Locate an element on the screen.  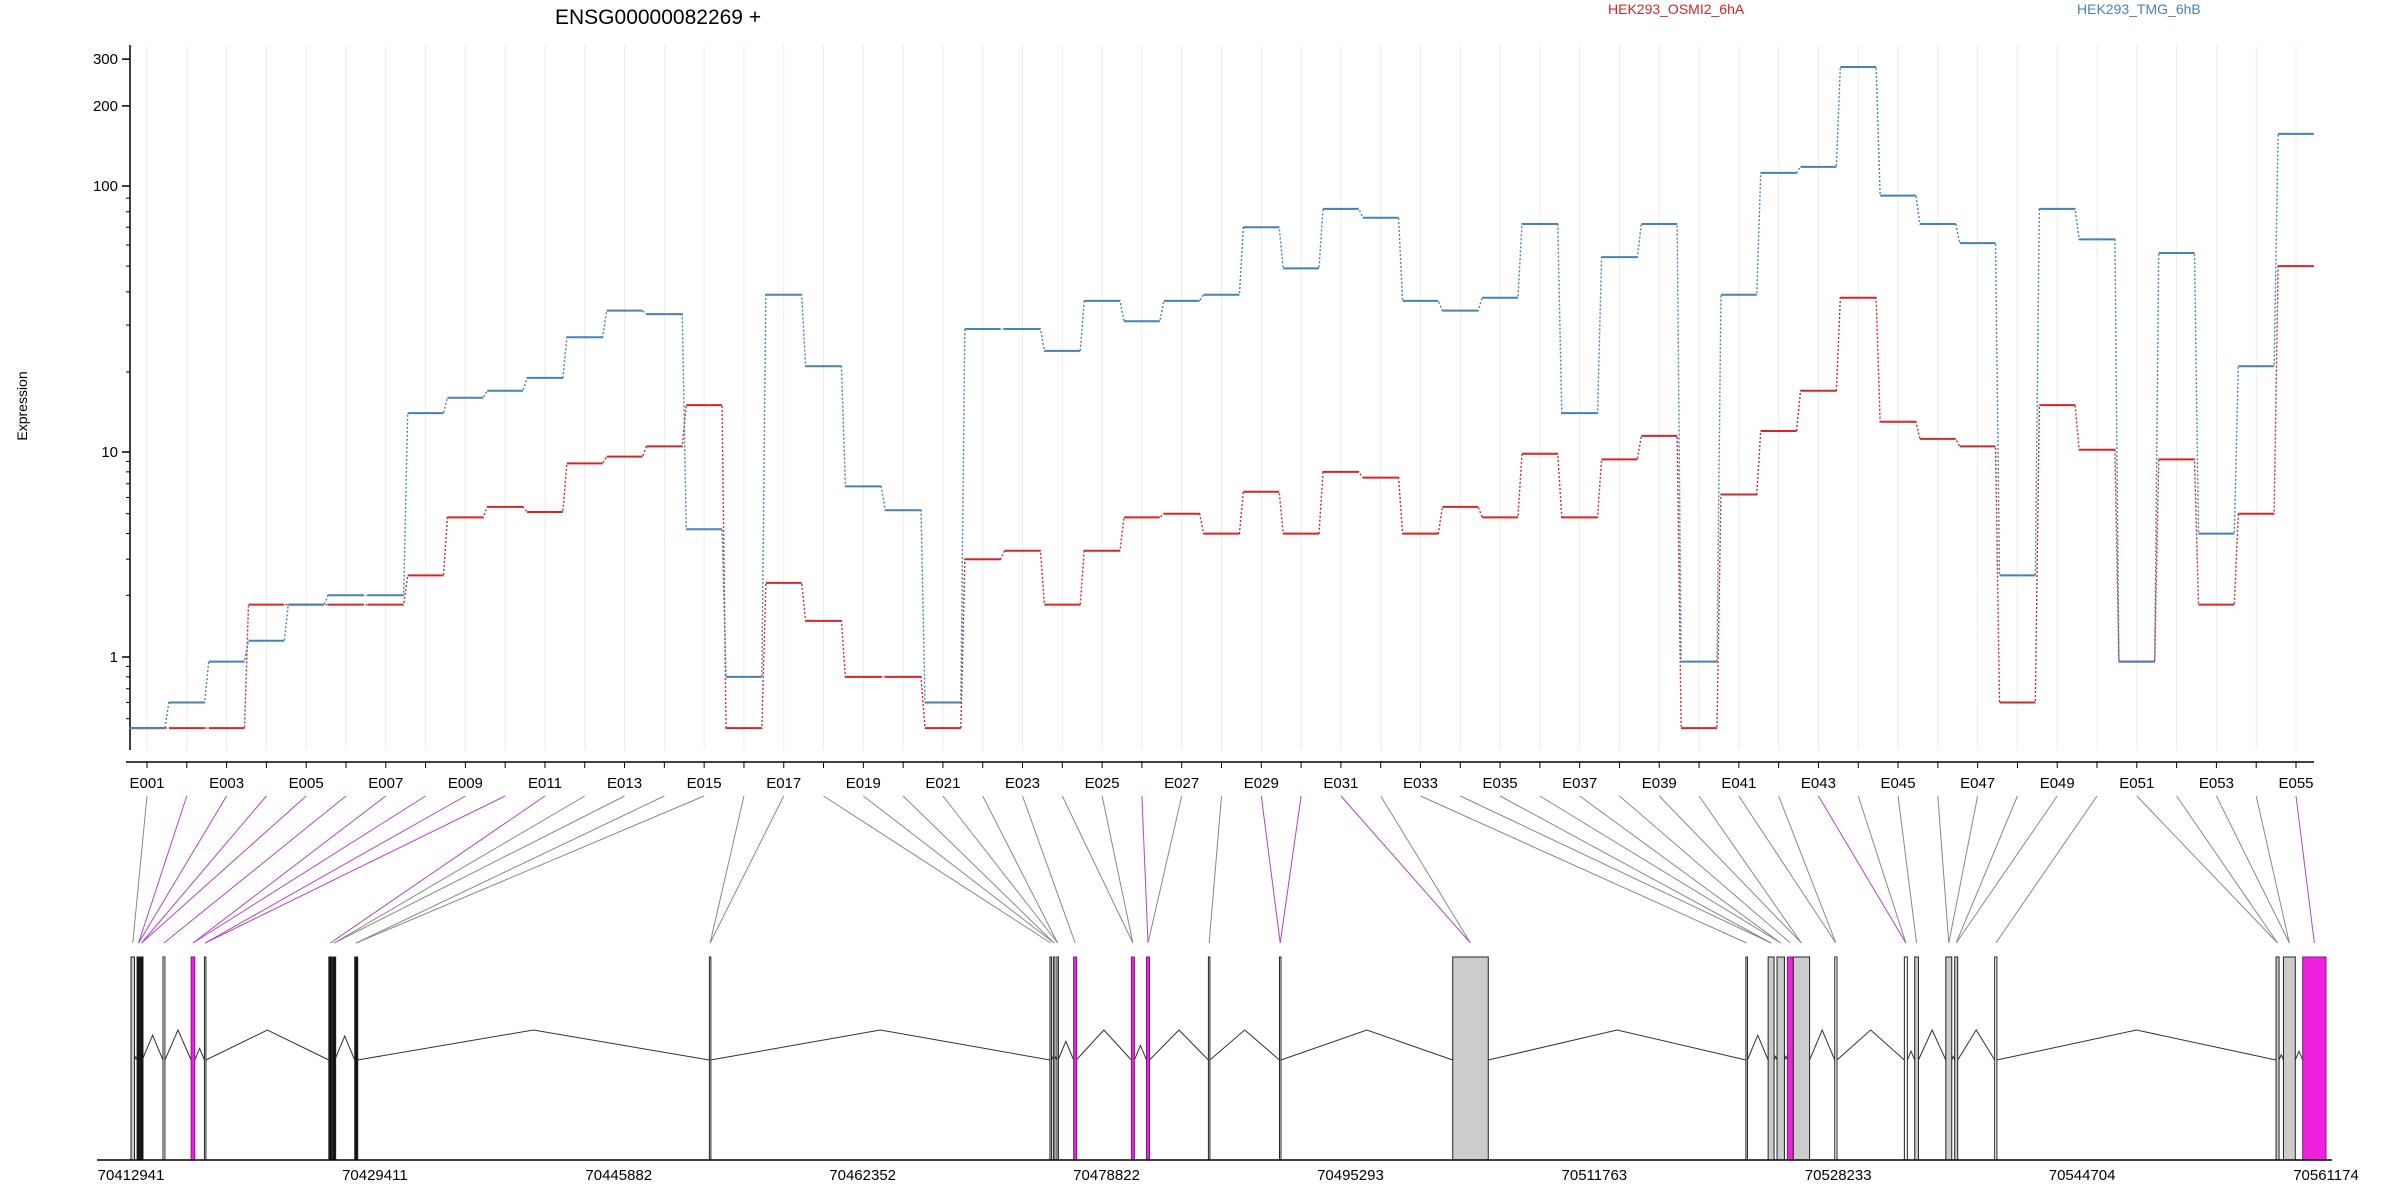
chart-title: ENSG00000082269 + is located at coordinates (658, 17).